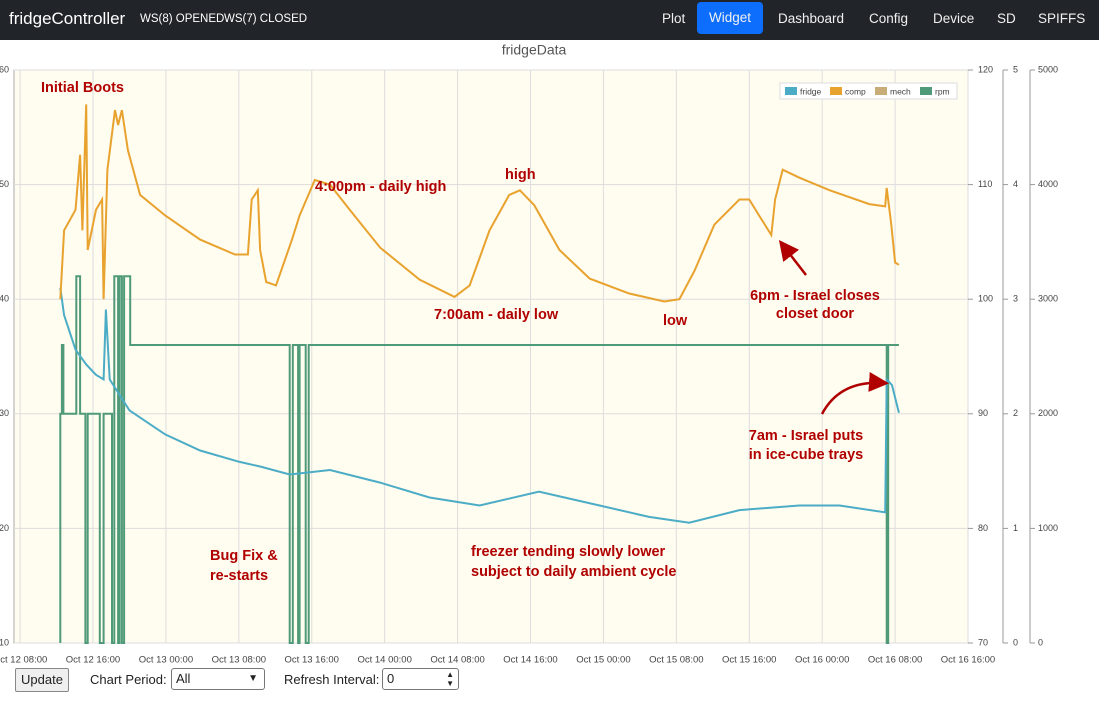  What do you see at coordinates (420, 679) in the screenshot?
I see `refresh-input: 0 ▲ ▼` at bounding box center [420, 679].